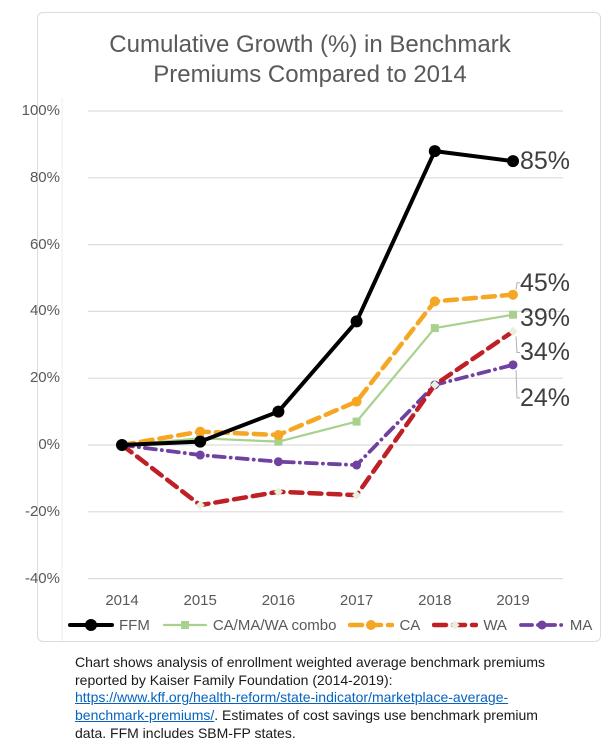 The width and height of the screenshot is (613, 753). Describe the element at coordinates (545, 352) in the screenshot. I see `series-end-label-wa: 34%` at that location.